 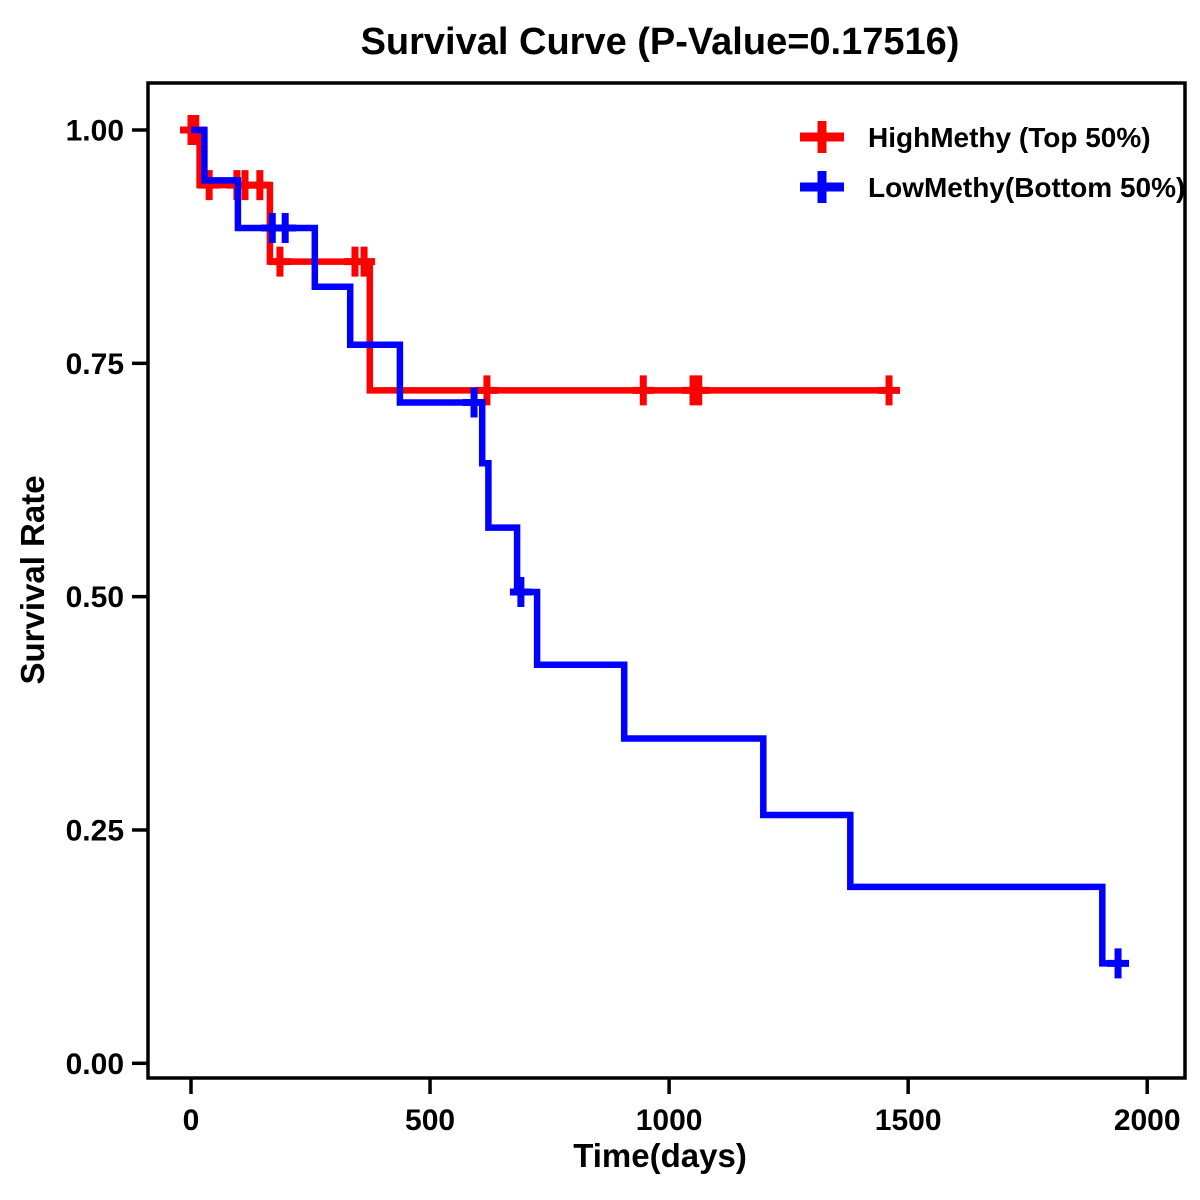 I want to click on legend-label-highmethy: HighMethy (Top 50%), so click(x=1009, y=137).